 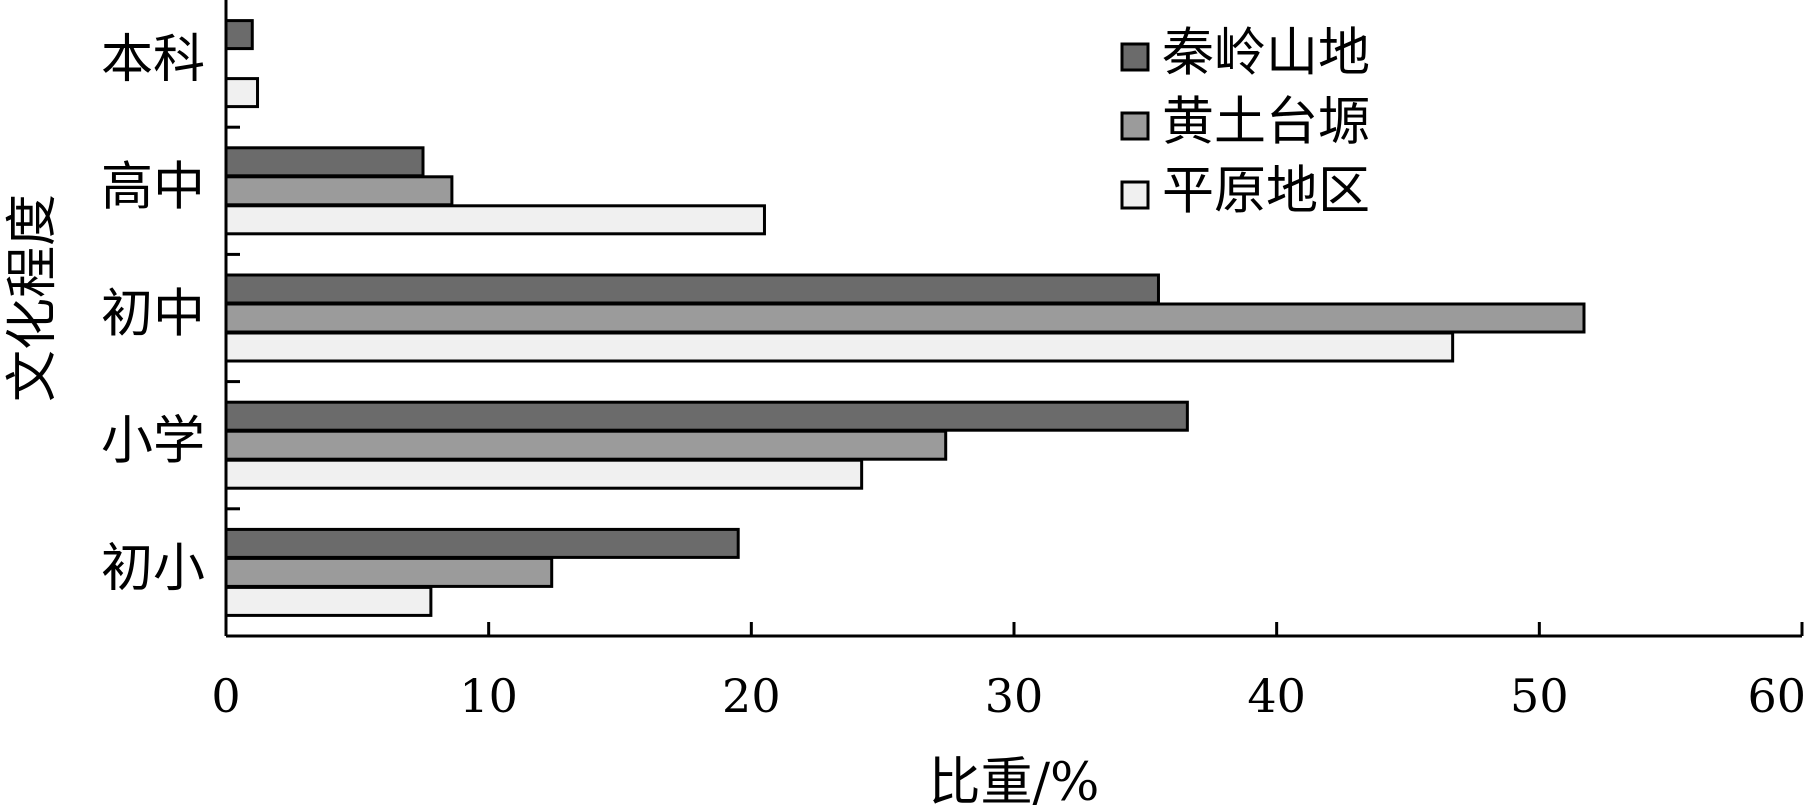 I want to click on x-tick-label: 50, so click(x=1539, y=696).